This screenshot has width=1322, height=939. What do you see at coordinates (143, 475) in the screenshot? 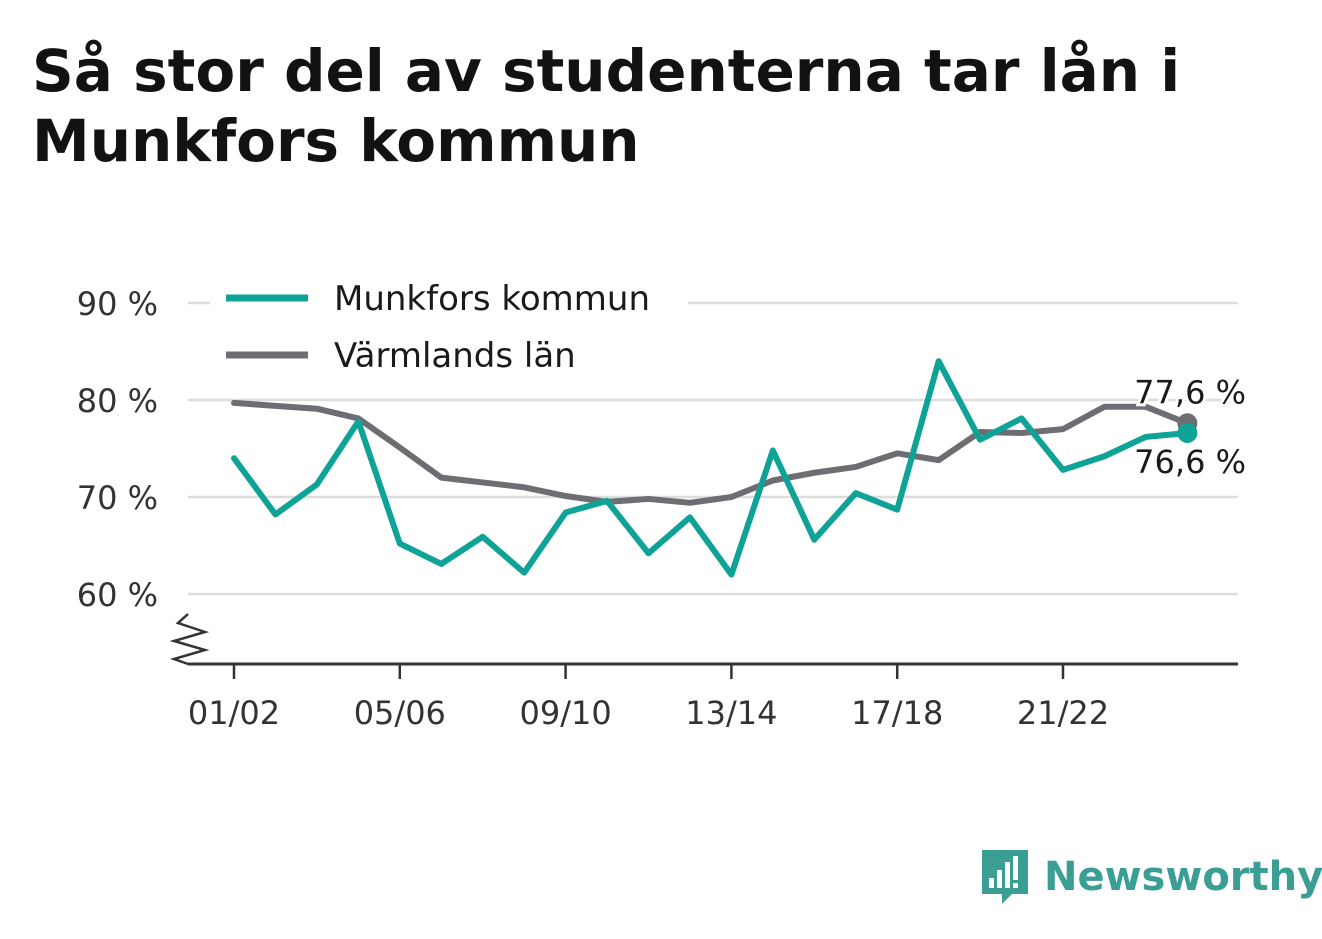
I see `y-axis: 60 % 70 % 80 % 90 %` at bounding box center [143, 475].